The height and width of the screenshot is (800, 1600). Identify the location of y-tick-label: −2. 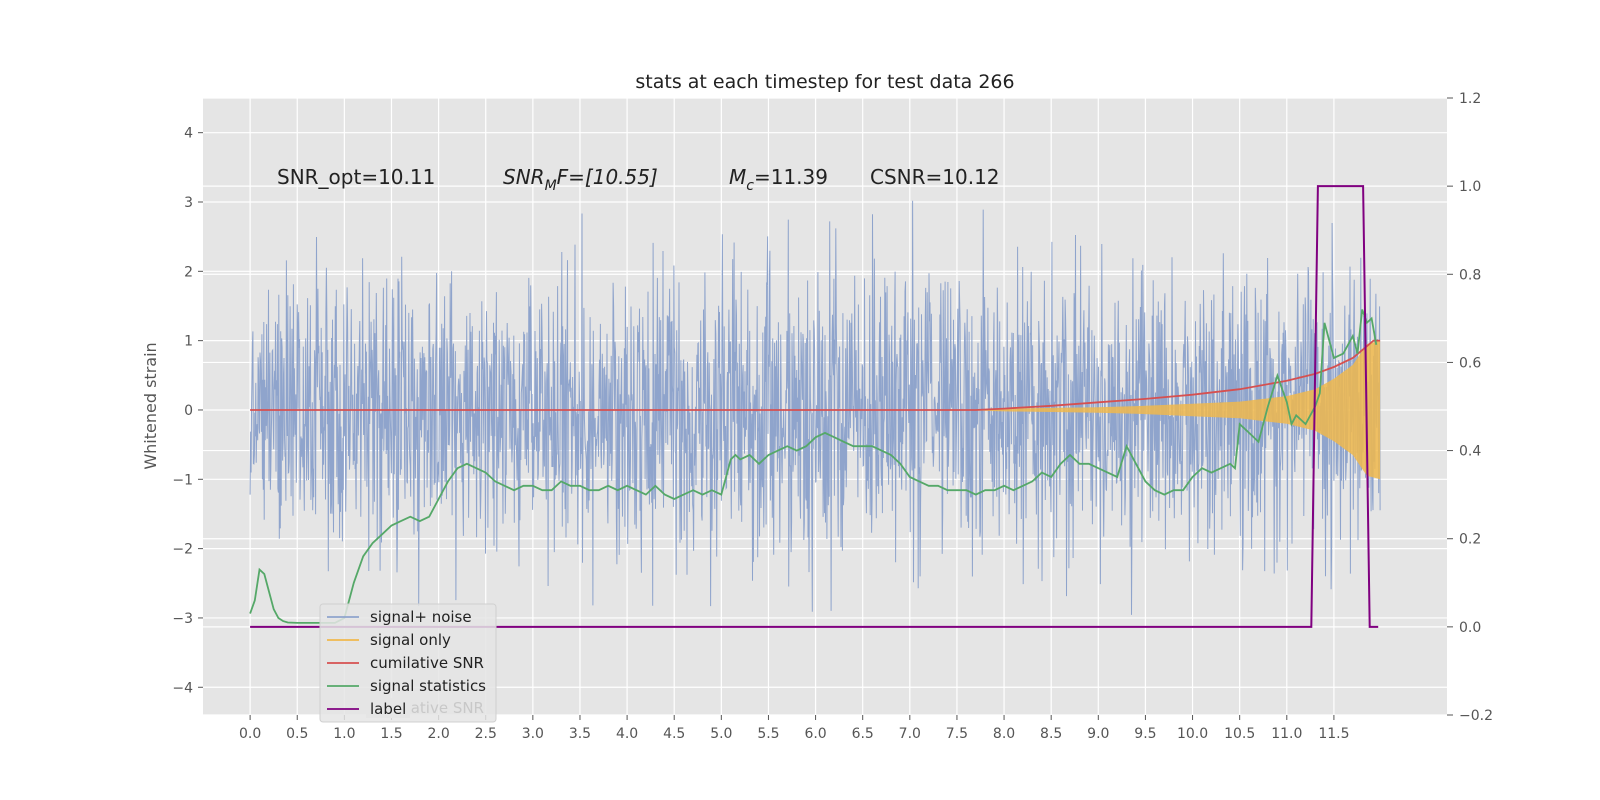
(182, 550).